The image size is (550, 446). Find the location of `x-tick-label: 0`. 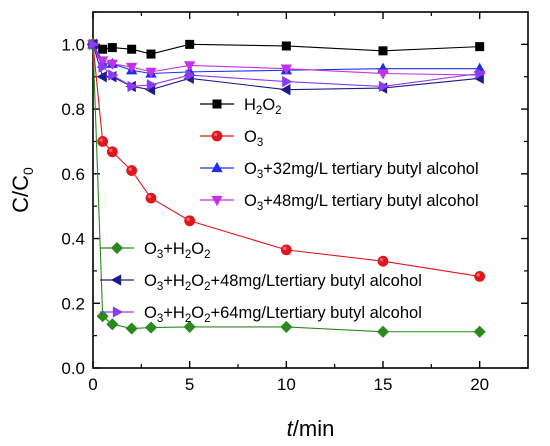

x-tick-label: 0 is located at coordinates (92, 384).